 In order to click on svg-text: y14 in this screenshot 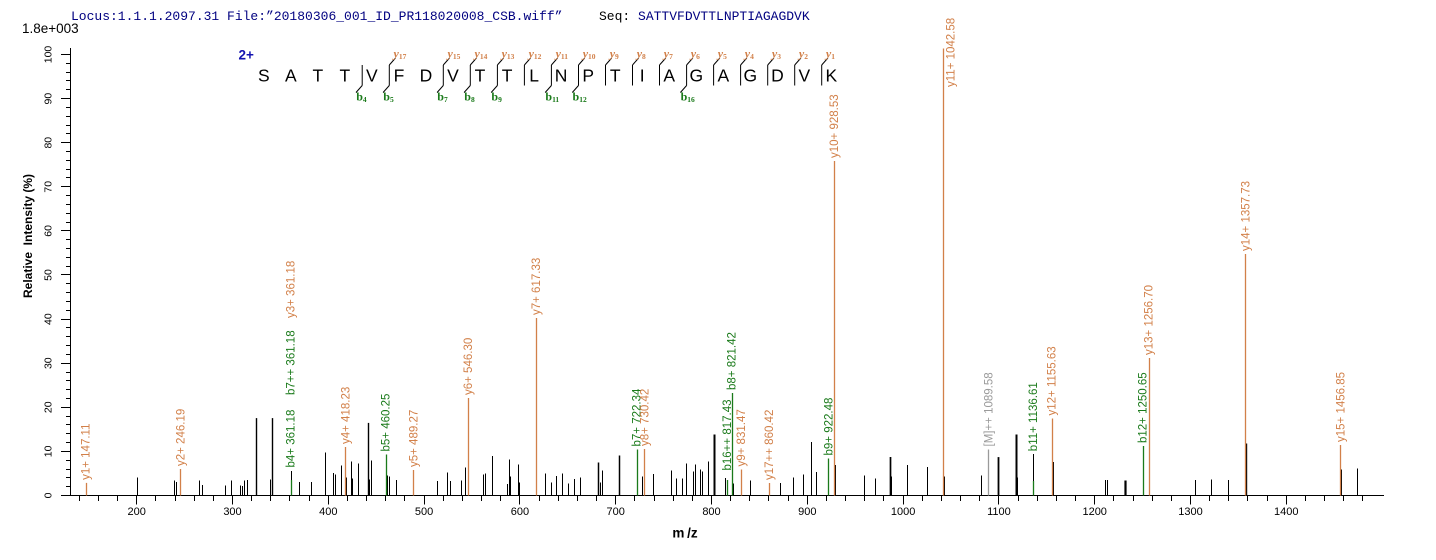, I will do `click(480, 54)`.